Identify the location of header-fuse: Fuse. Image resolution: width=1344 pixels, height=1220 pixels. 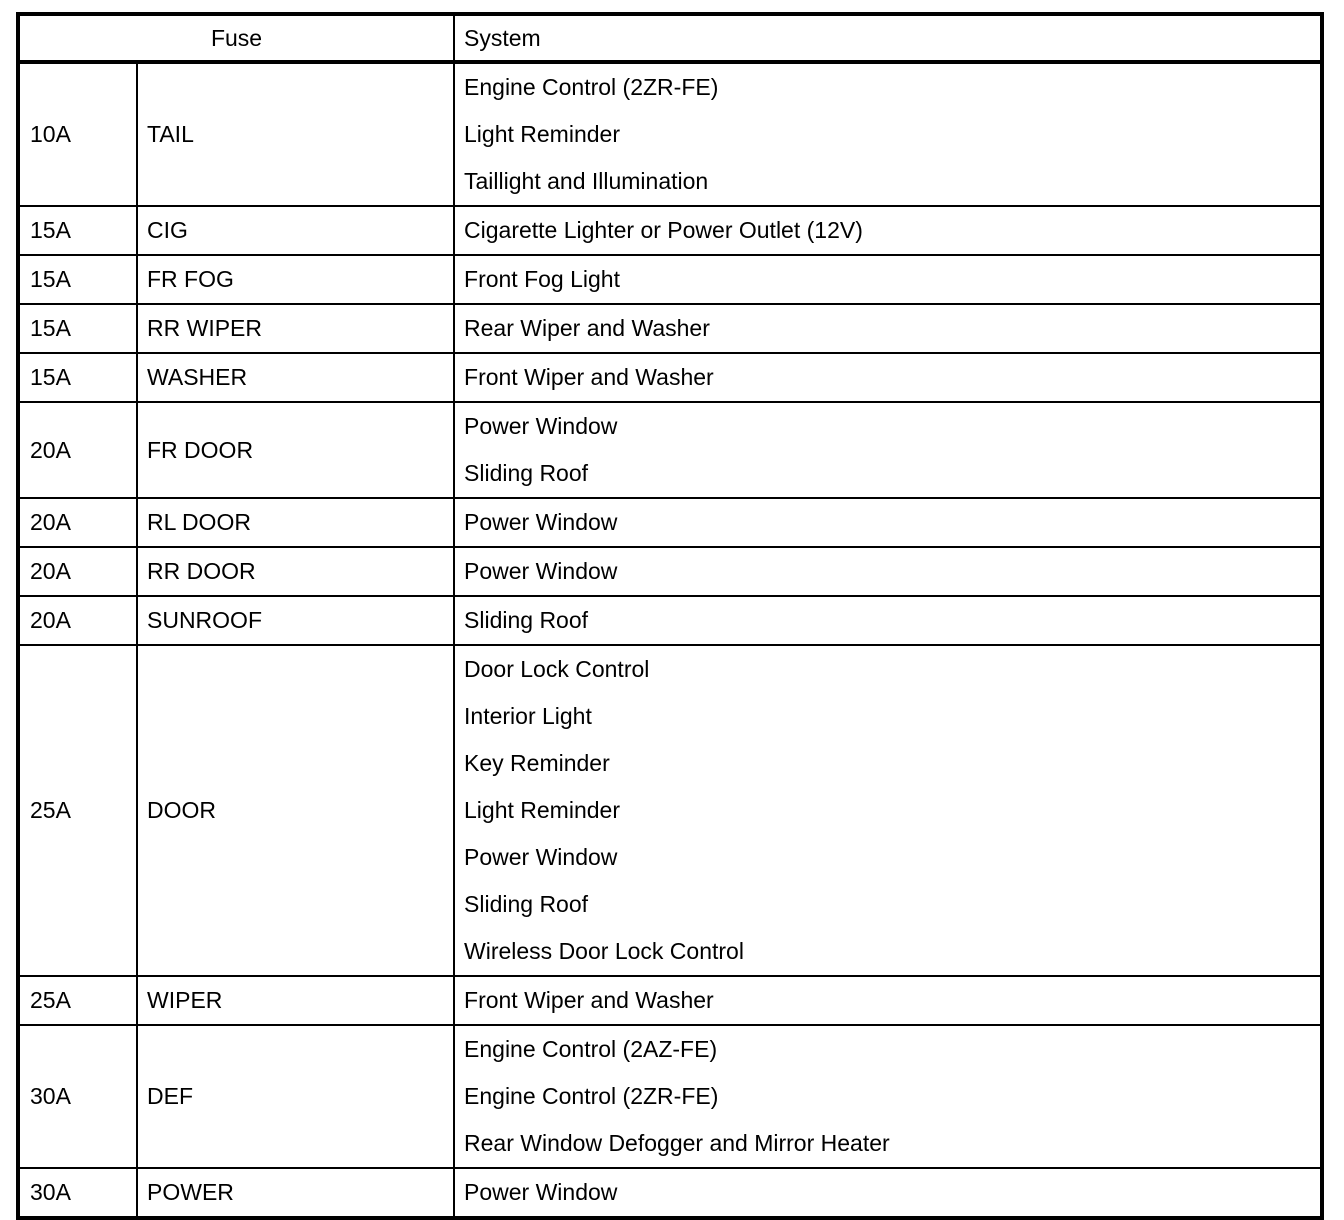
(236, 38).